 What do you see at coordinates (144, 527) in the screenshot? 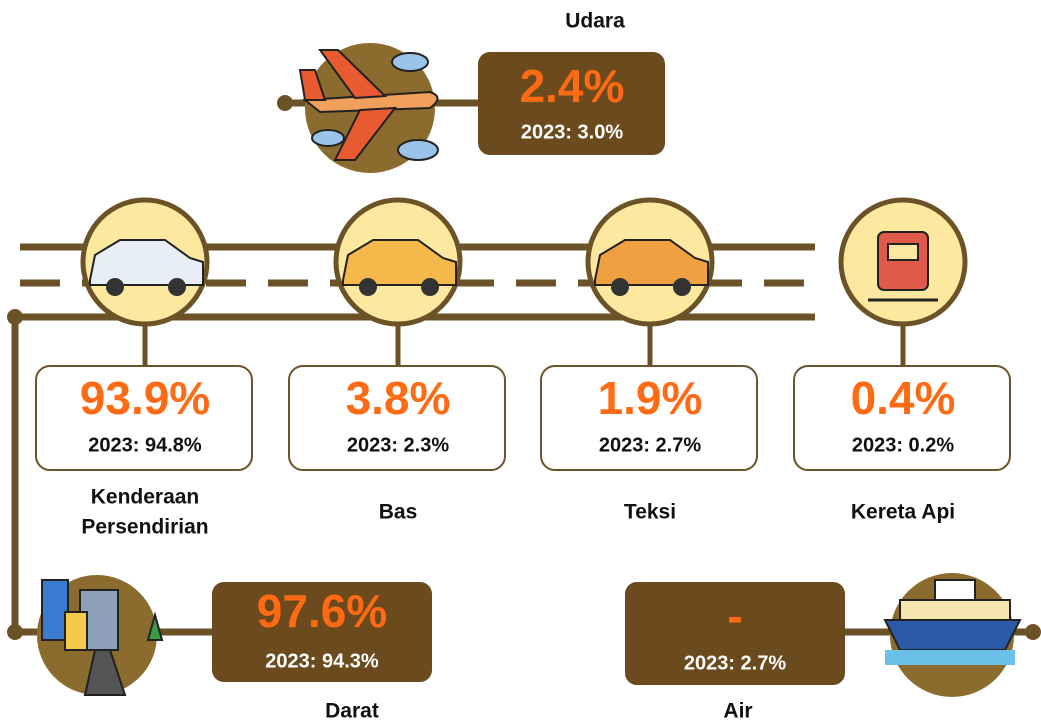
I see `mode-label: Persendirian` at bounding box center [144, 527].